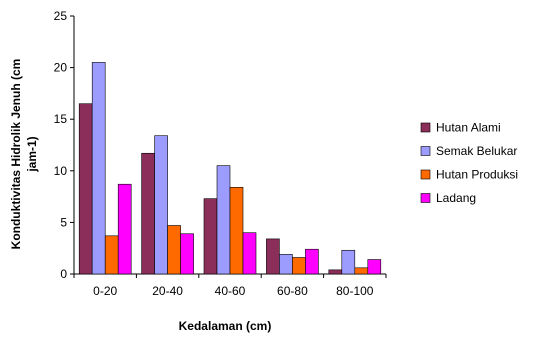 This screenshot has width=550, height=338. What do you see at coordinates (425, 151) in the screenshot?
I see `legend-swatch-semak-belukar` at bounding box center [425, 151].